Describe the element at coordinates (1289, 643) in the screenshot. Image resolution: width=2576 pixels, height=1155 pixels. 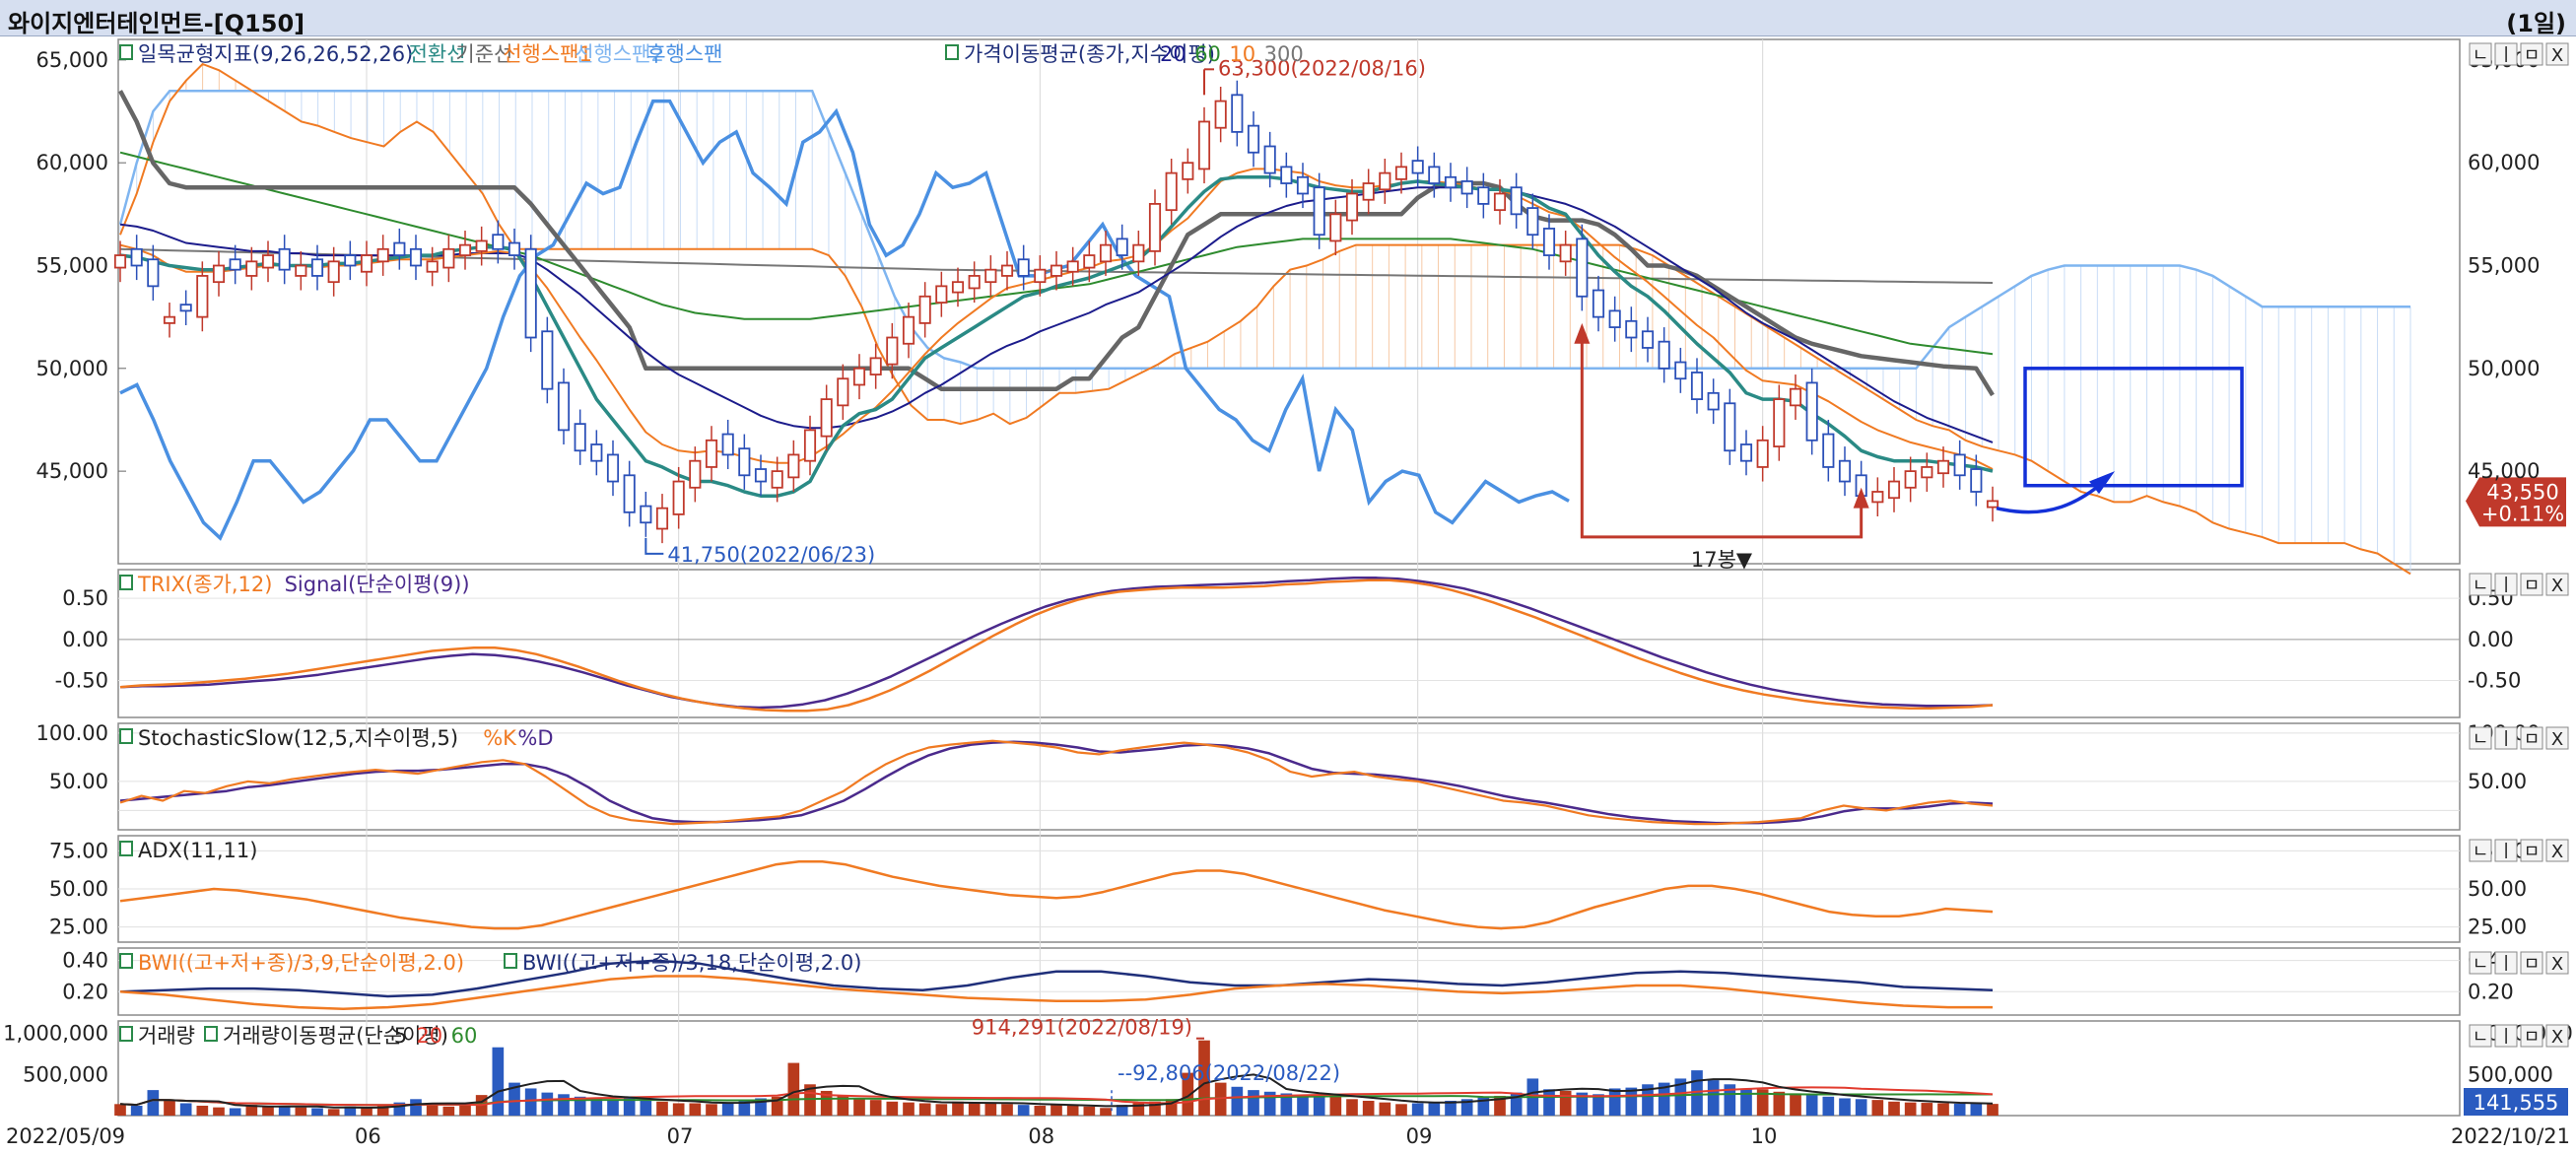
I see `panel-trix` at that location.